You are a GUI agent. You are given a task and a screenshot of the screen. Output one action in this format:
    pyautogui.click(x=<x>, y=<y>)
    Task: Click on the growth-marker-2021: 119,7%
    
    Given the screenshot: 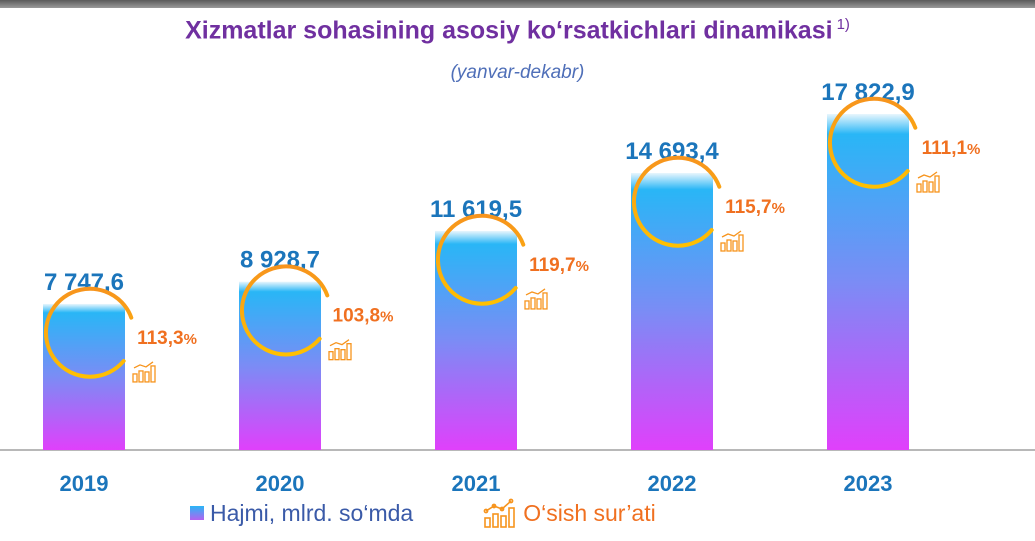 What is the action you would take?
    pyautogui.click(x=512, y=261)
    